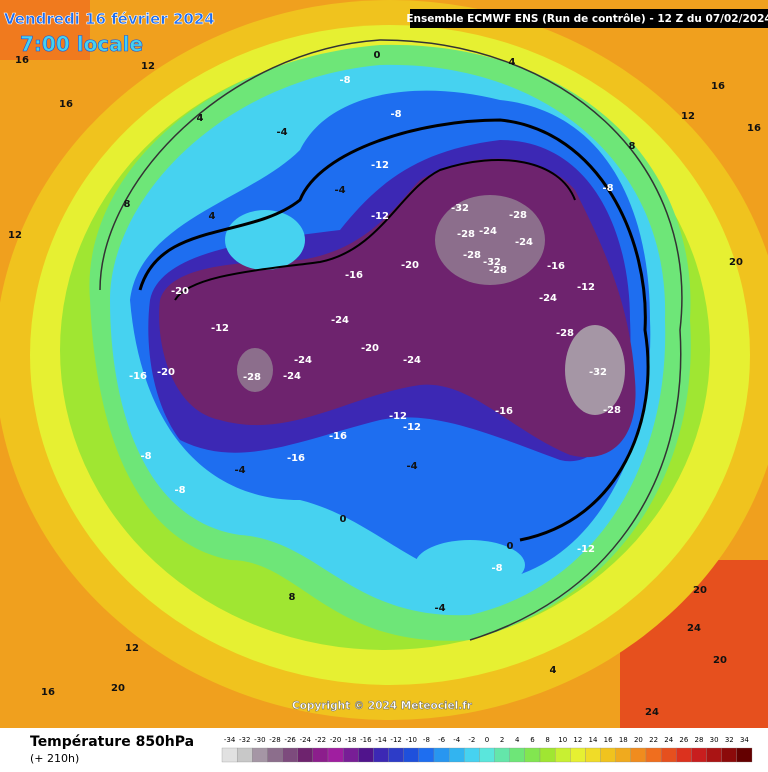 Image resolution: width=768 pixels, height=772 pixels. What do you see at coordinates (653, 740) in the screenshot?
I see `colorbar-tick: 22` at bounding box center [653, 740].